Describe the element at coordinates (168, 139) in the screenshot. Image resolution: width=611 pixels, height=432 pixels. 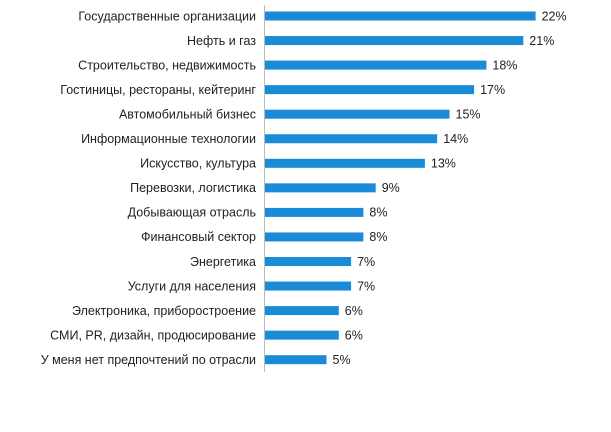
I see `category-label: Информационные технологии` at that location.